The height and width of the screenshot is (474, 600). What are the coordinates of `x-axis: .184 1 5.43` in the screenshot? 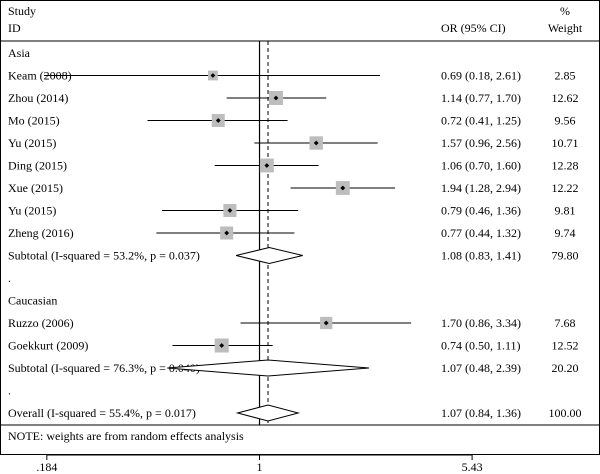 It's located at (259, 464).